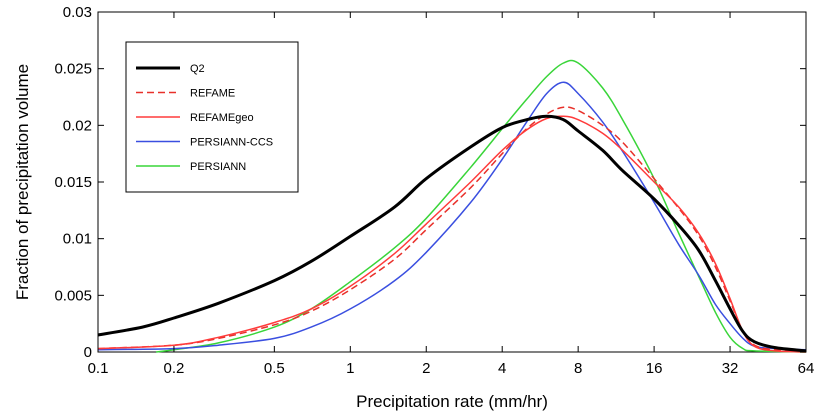 The width and height of the screenshot is (816, 415). I want to click on y-axis-label: Fraction of precipitation volume, so click(22, 182).